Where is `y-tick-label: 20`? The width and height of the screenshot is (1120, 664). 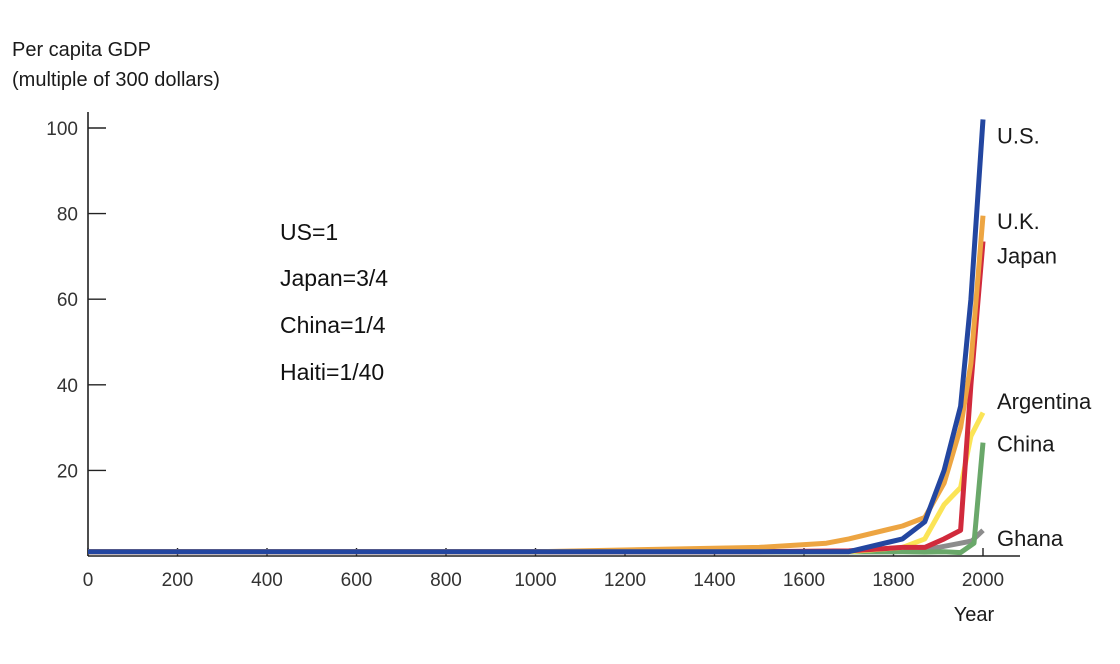
y-tick-label: 20 is located at coordinates (67, 471).